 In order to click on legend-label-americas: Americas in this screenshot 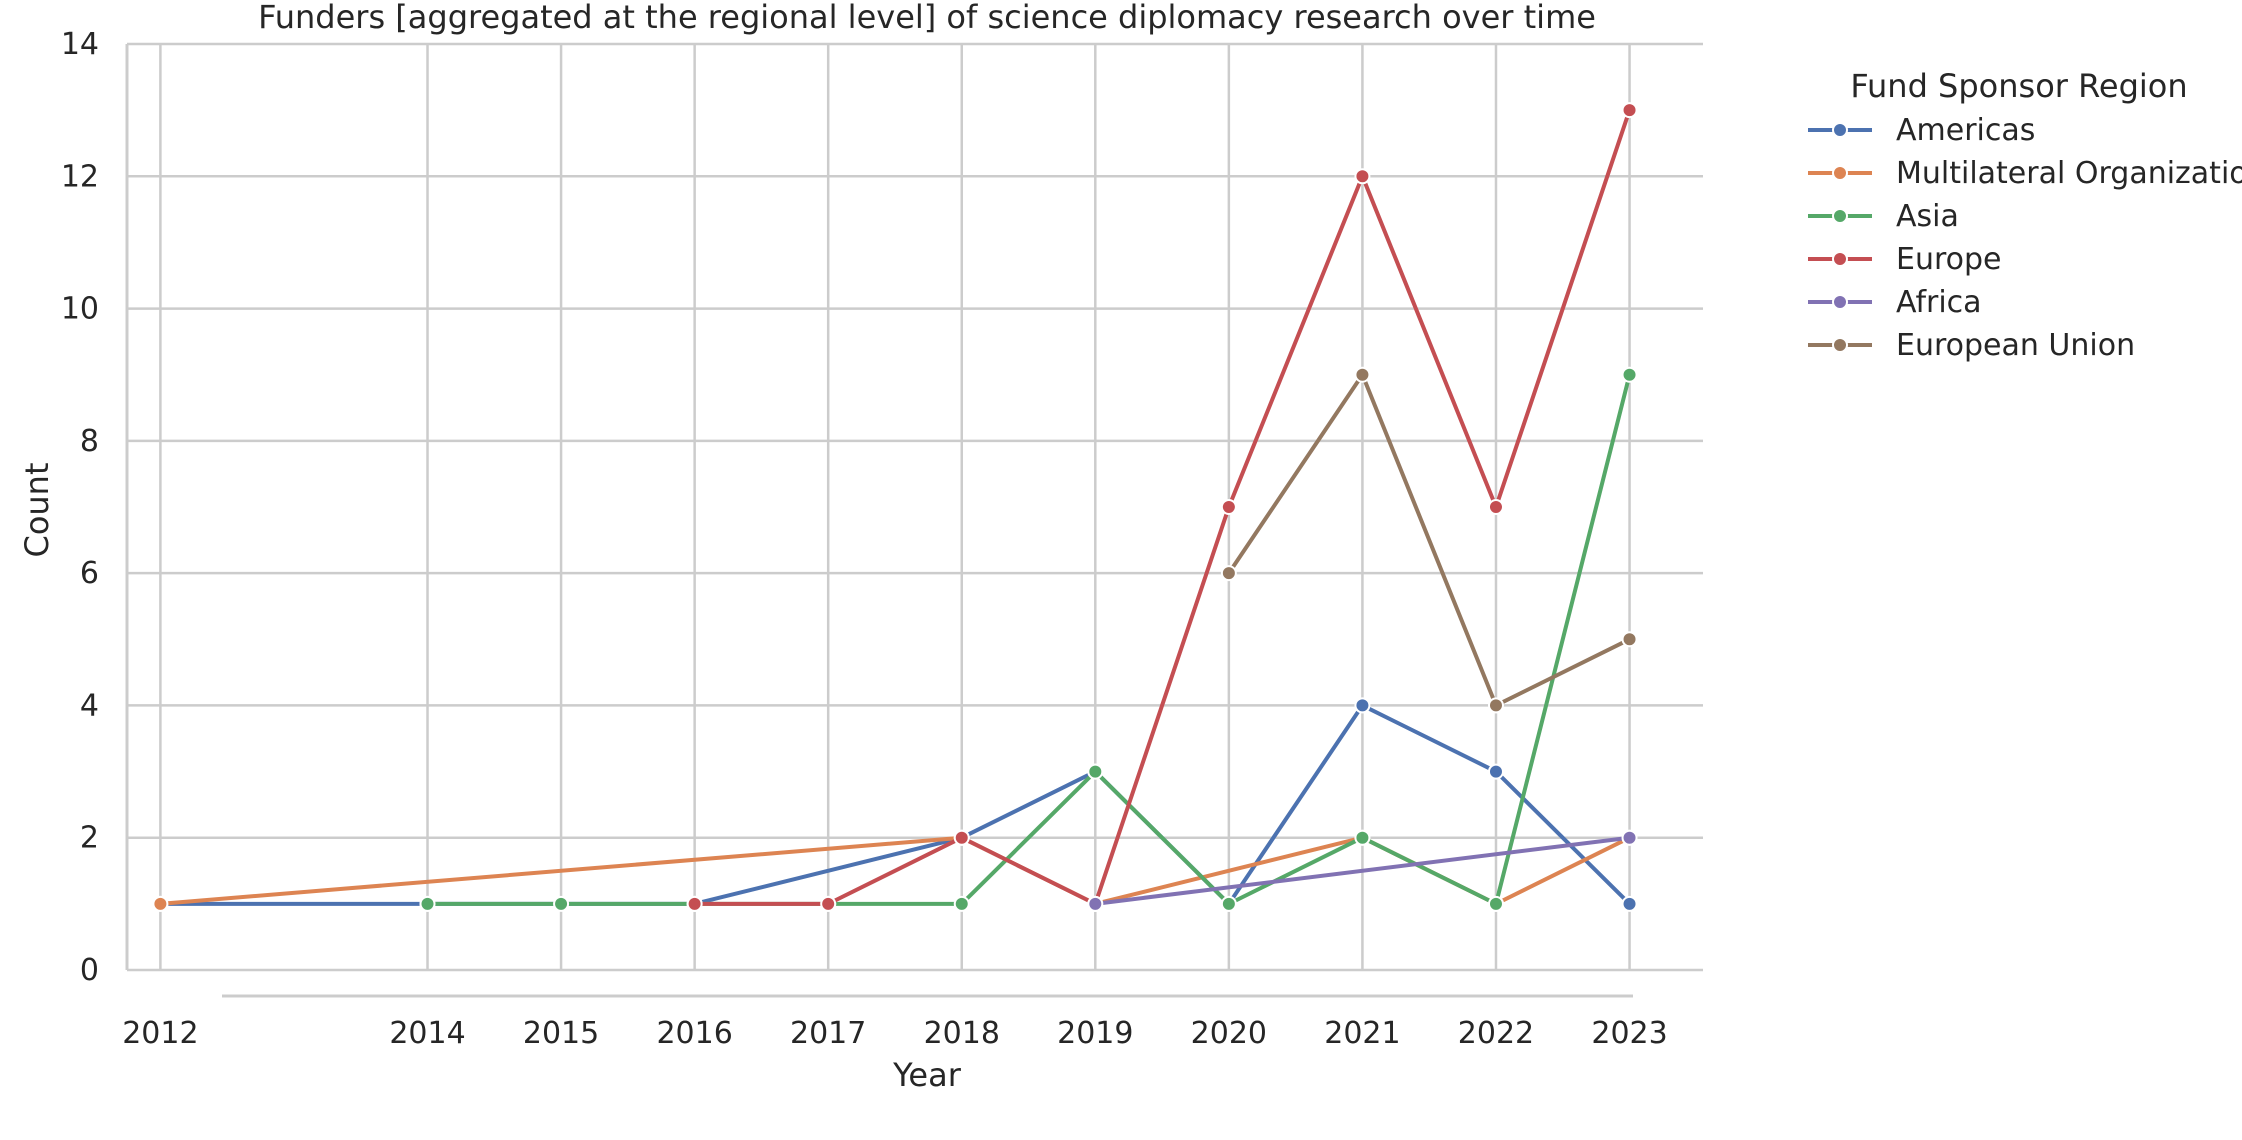, I will do `click(1965, 130)`.